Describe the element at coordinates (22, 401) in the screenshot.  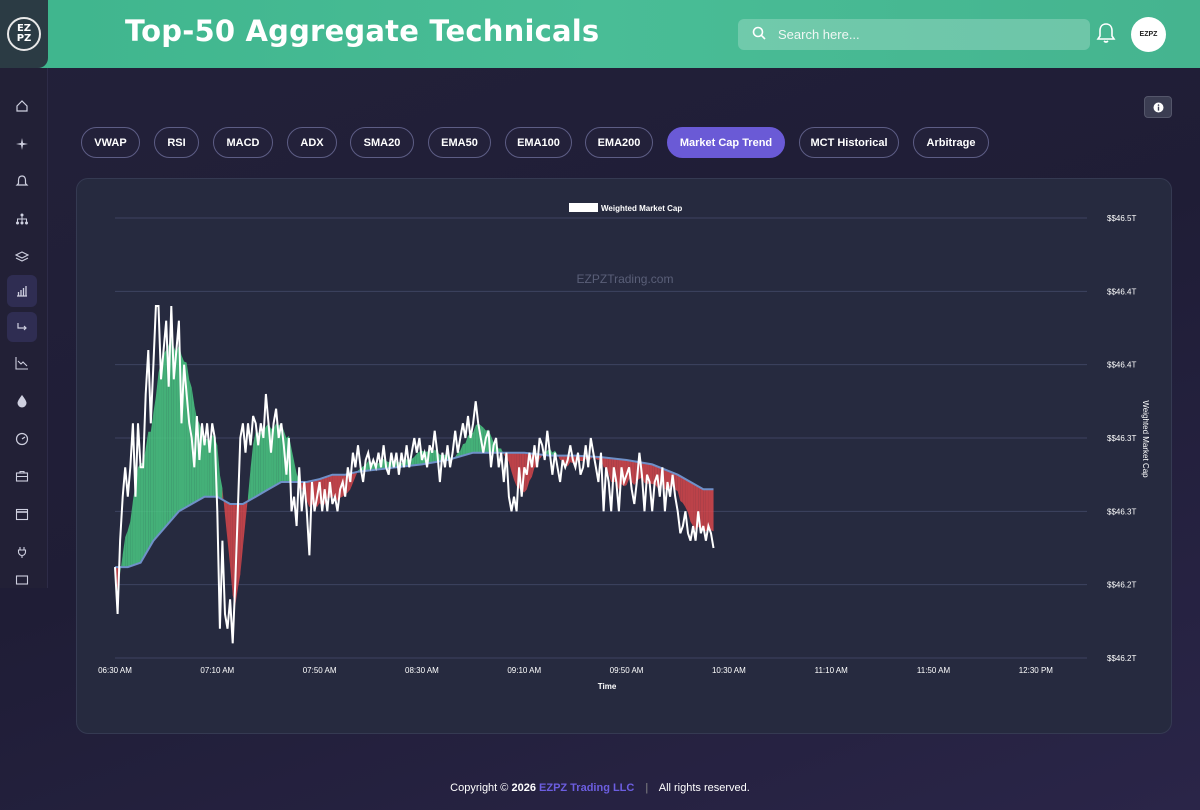
I see `sidebar-item-liquidity` at that location.